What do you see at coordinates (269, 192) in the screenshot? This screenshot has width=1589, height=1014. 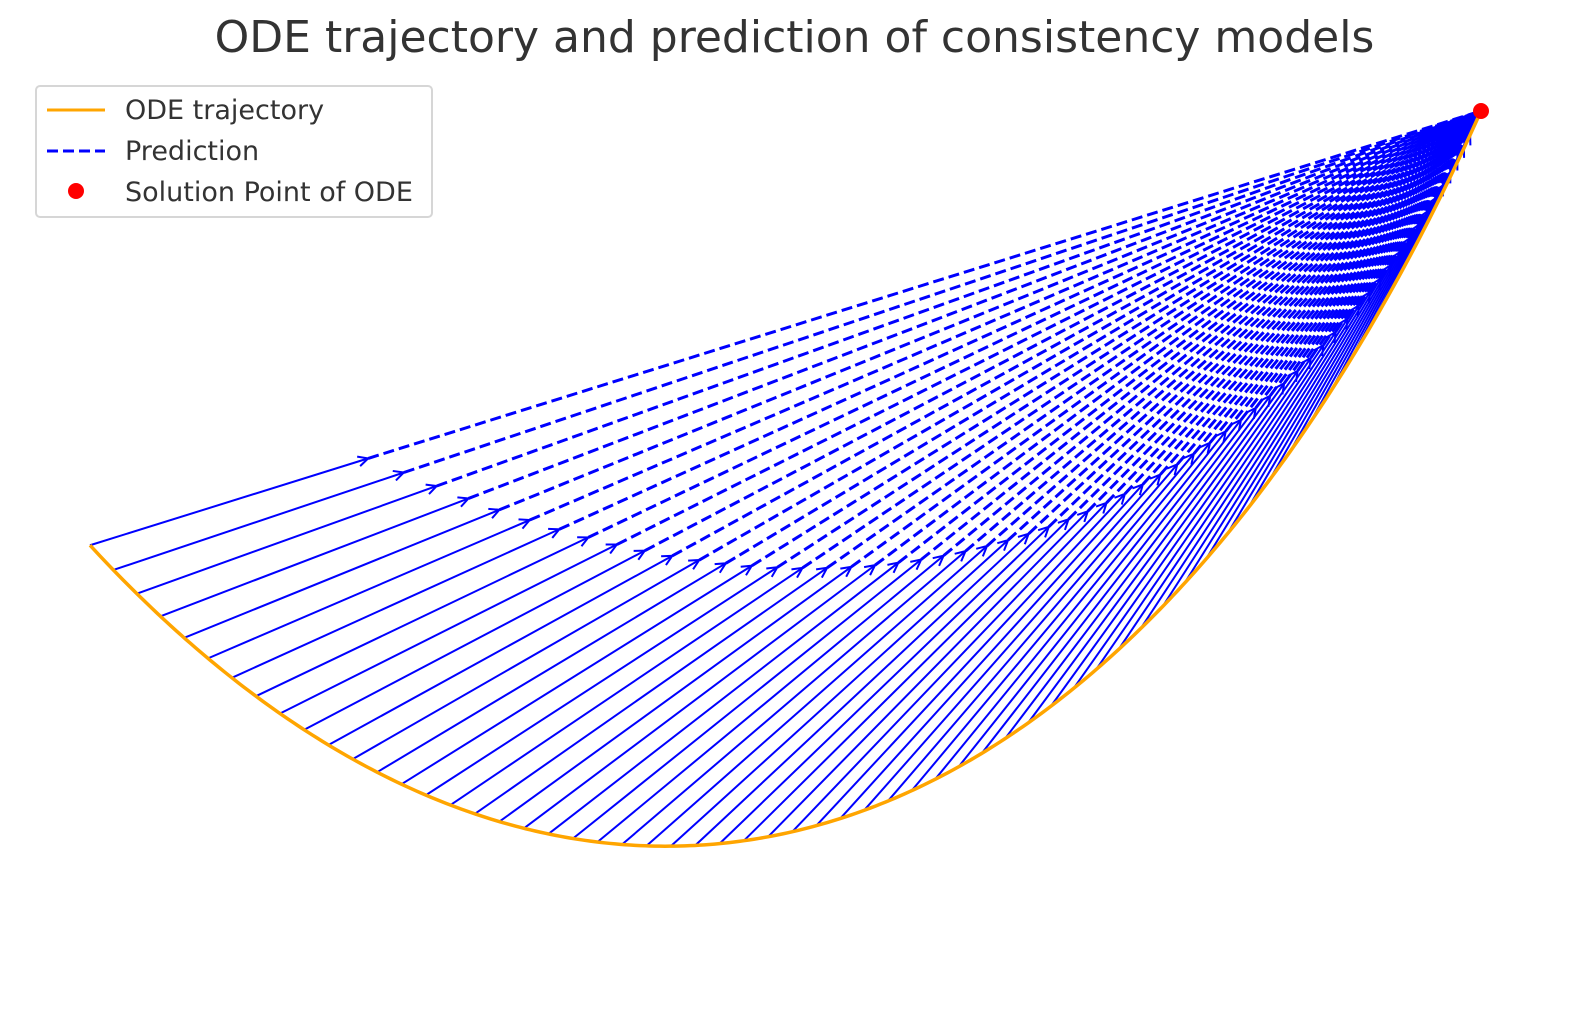 I see `legend-label: Solution Point of ODE` at bounding box center [269, 192].